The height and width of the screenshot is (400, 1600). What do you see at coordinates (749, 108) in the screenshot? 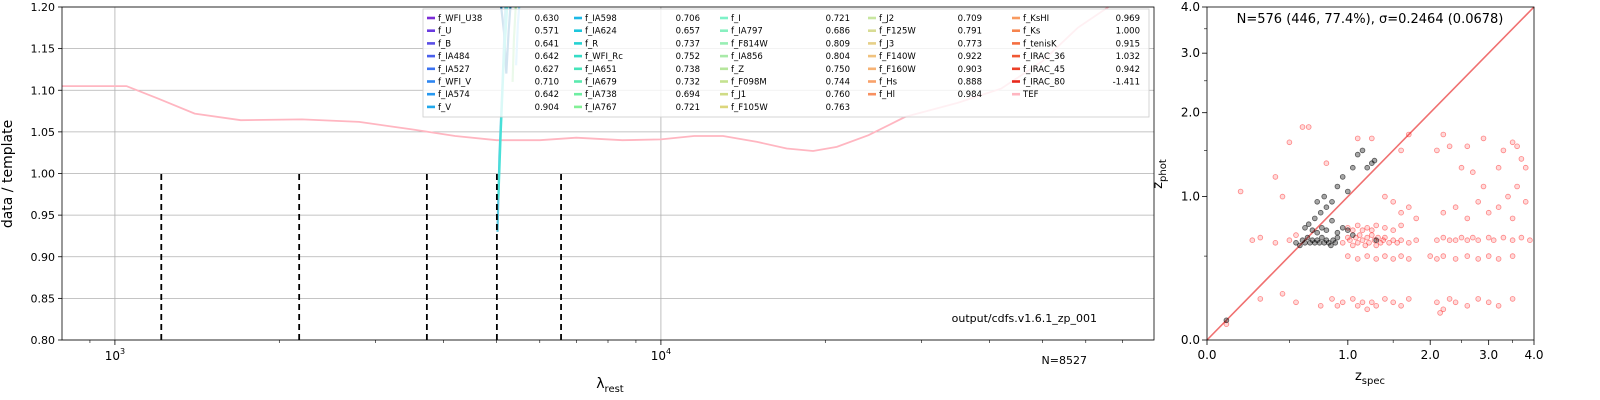
I see `legend-label: f_F105W` at bounding box center [749, 108].